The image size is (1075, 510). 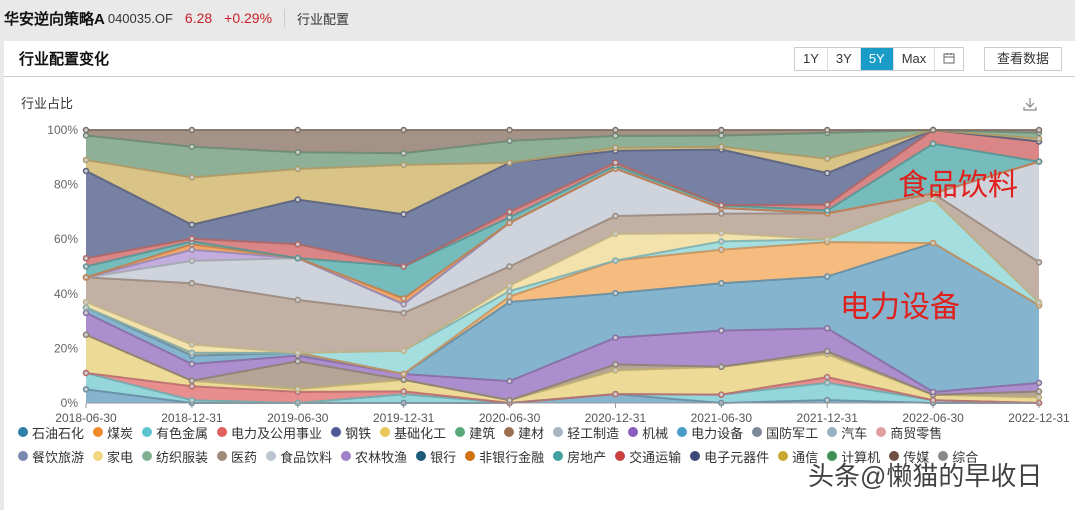 I want to click on legend-item: 计算机, so click(x=853, y=456).